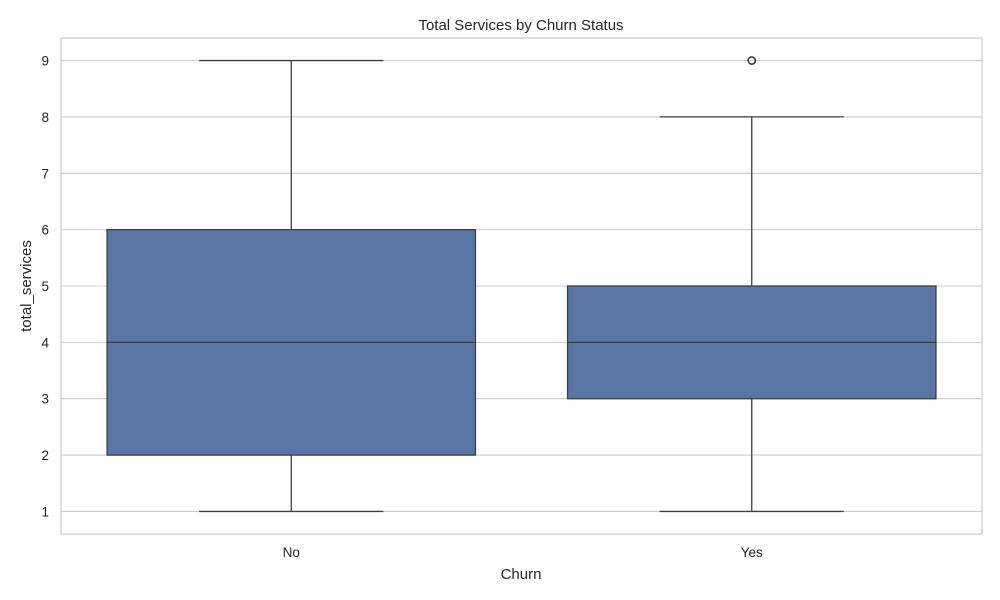 Image resolution: width=1000 pixels, height=600 pixels. What do you see at coordinates (752, 552) in the screenshot?
I see `x-tick-label-yes: Yes` at bounding box center [752, 552].